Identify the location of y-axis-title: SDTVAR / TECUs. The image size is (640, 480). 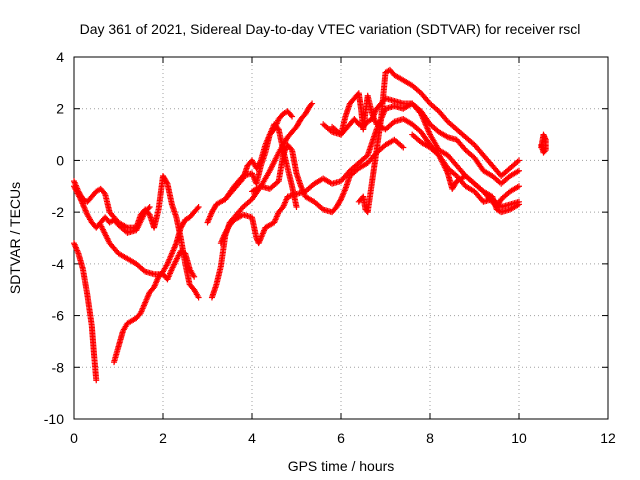
(15, 238).